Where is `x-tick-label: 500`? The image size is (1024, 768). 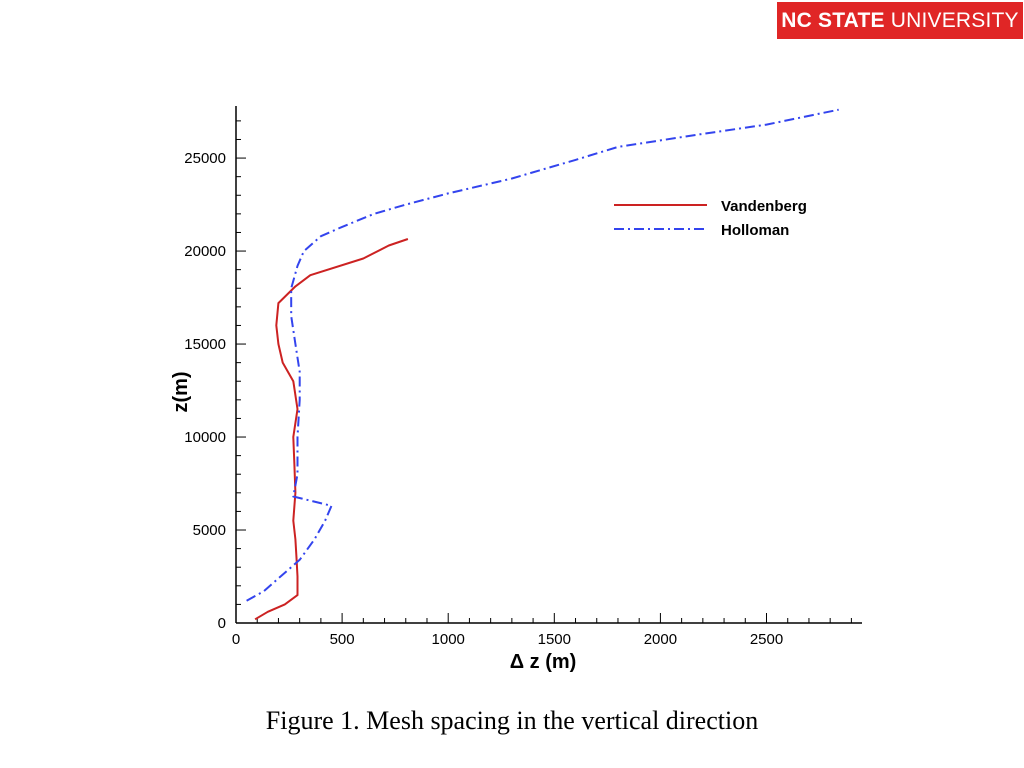 x-tick-label: 500 is located at coordinates (342, 639).